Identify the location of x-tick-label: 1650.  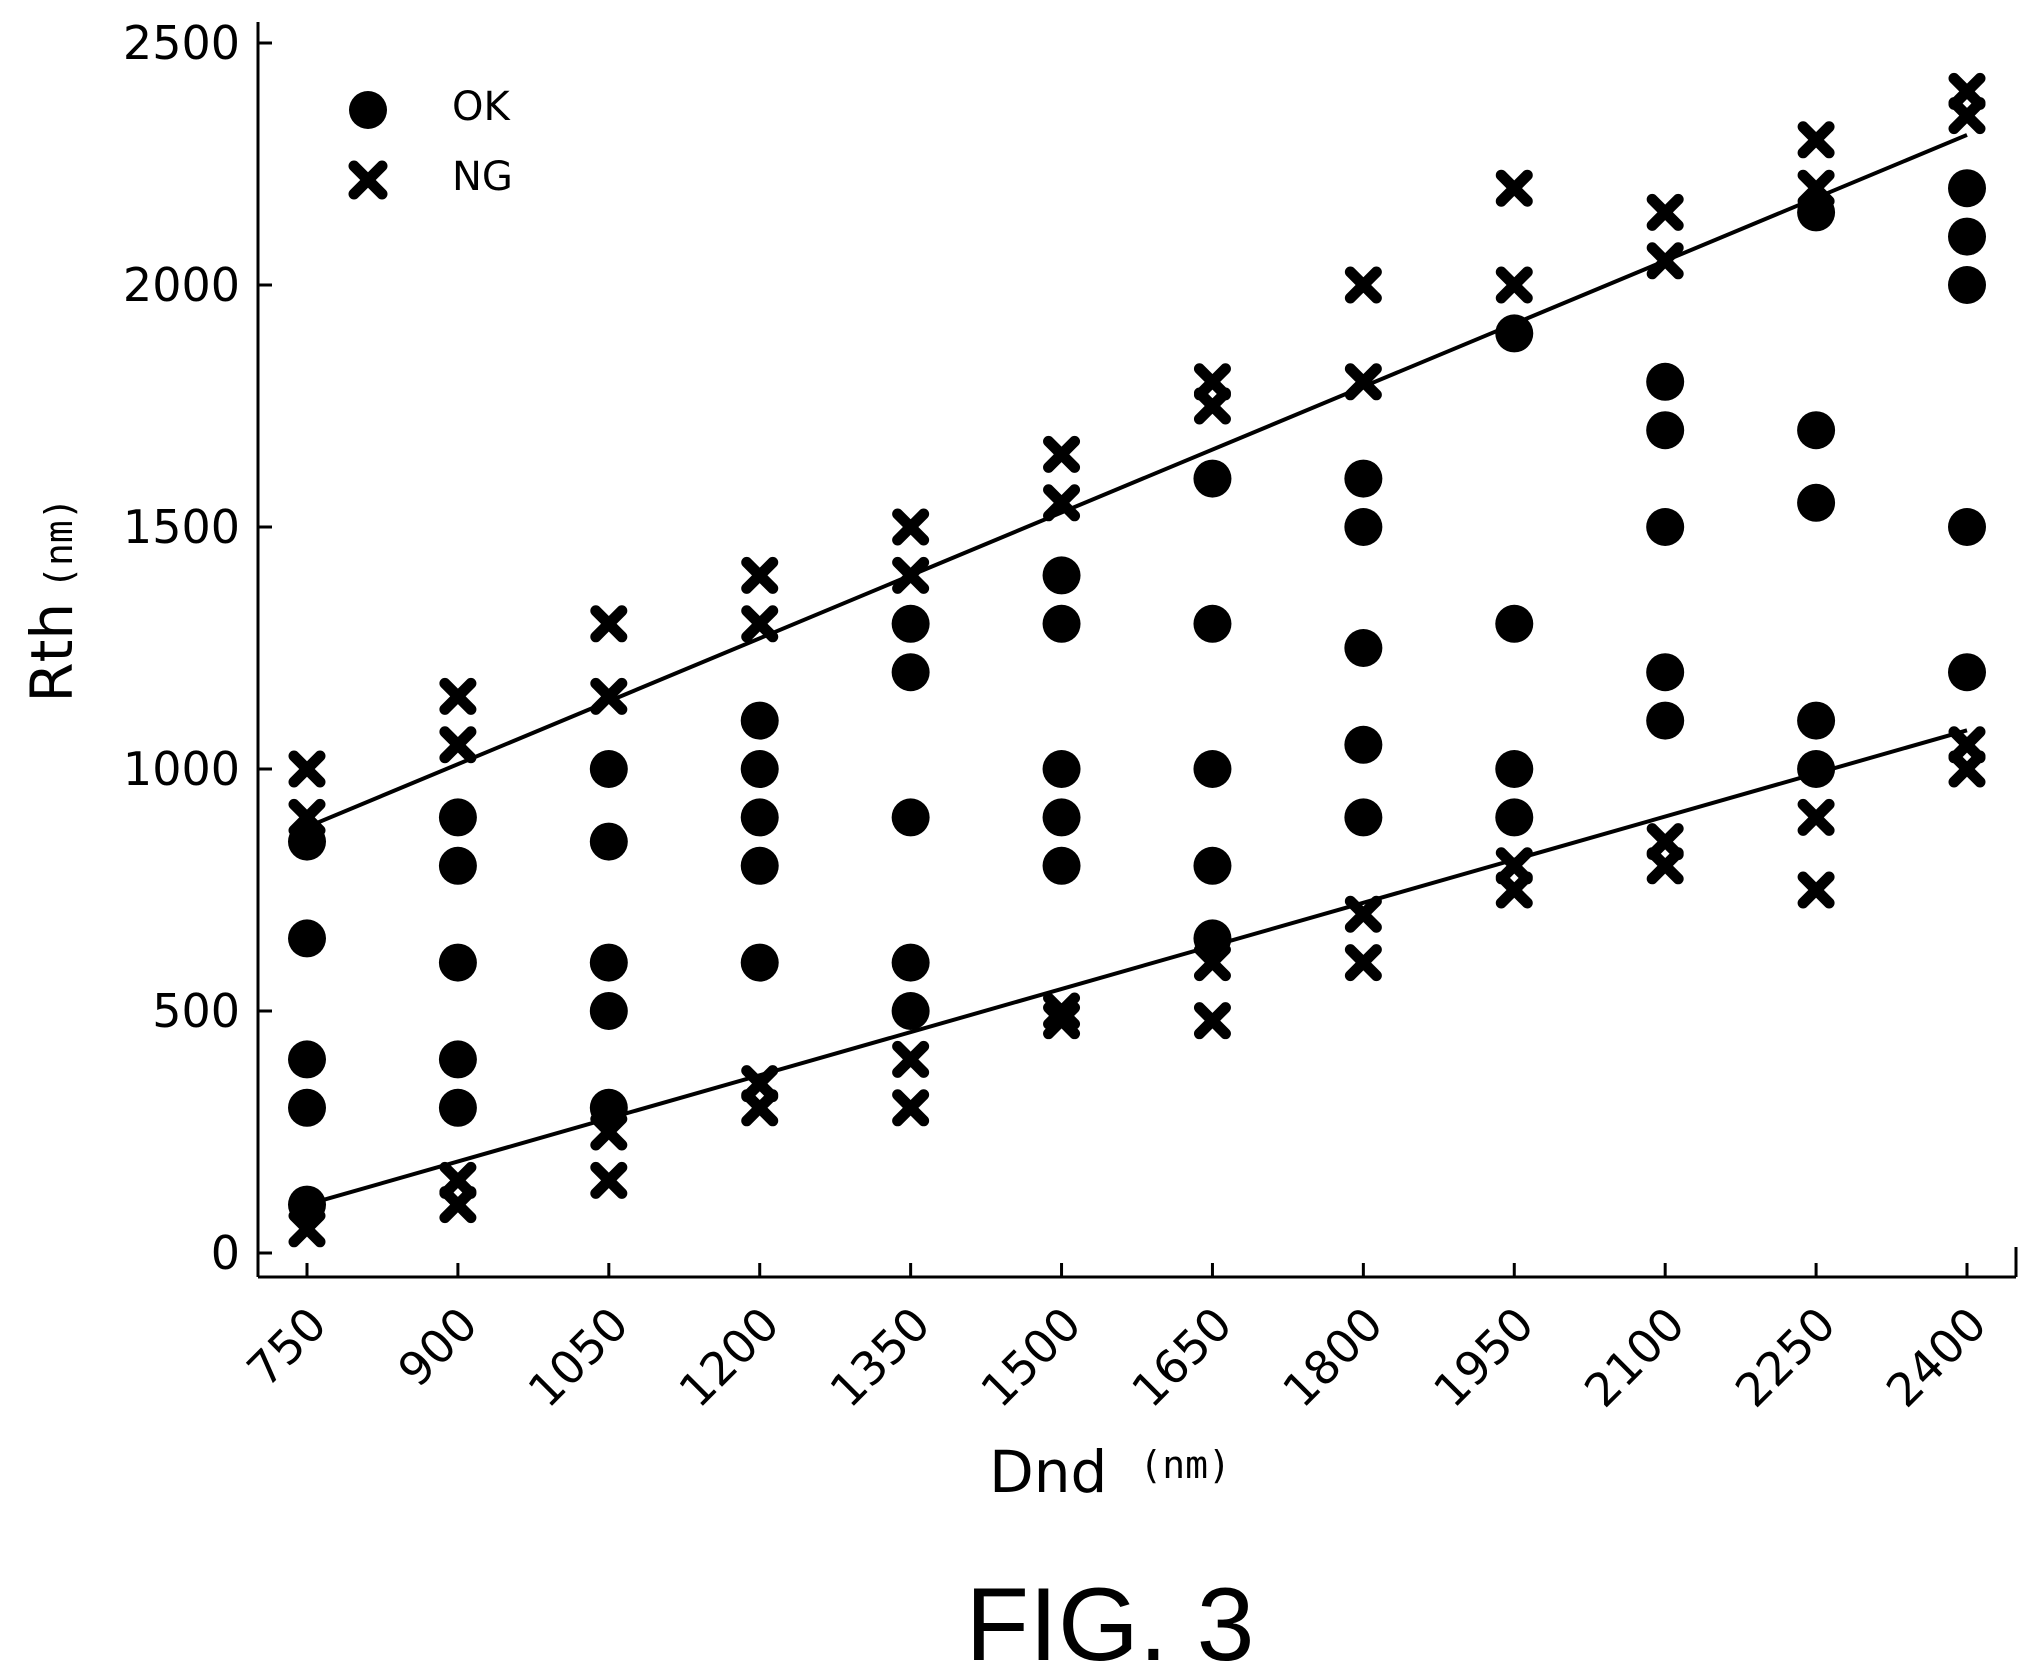
(1181, 1357).